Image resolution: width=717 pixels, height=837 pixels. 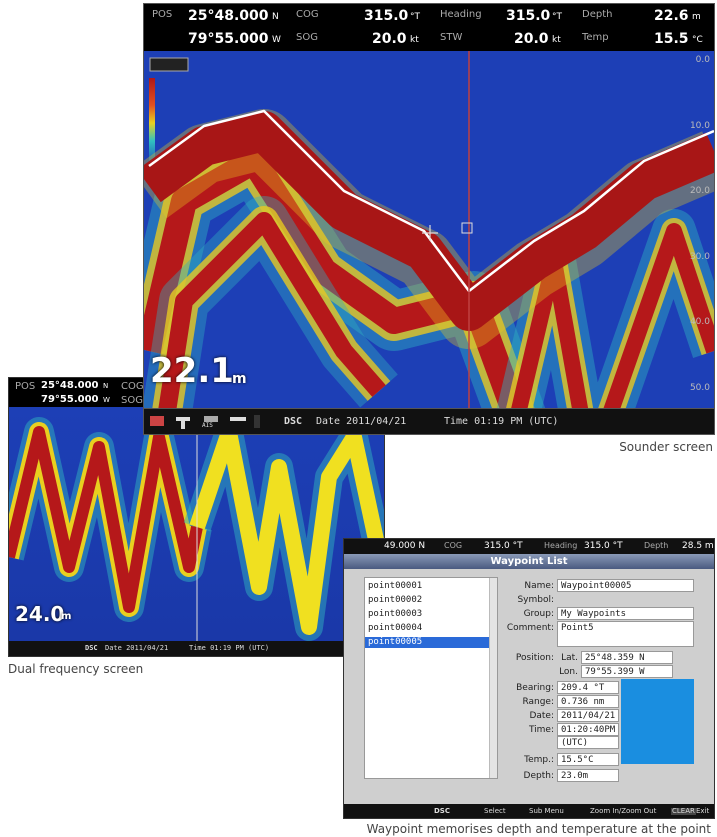 I want to click on label: STW, so click(x=451, y=37).